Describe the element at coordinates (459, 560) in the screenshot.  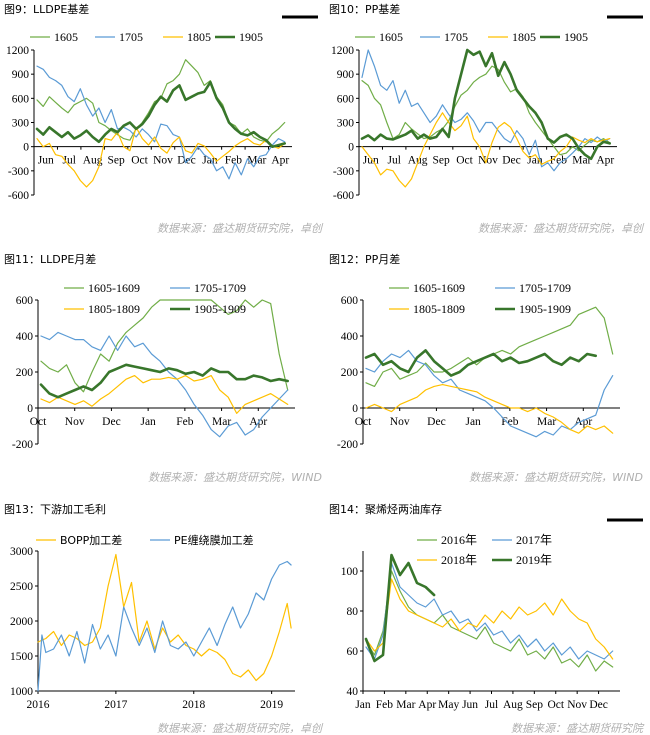
I see `legend-label: 2018年` at that location.